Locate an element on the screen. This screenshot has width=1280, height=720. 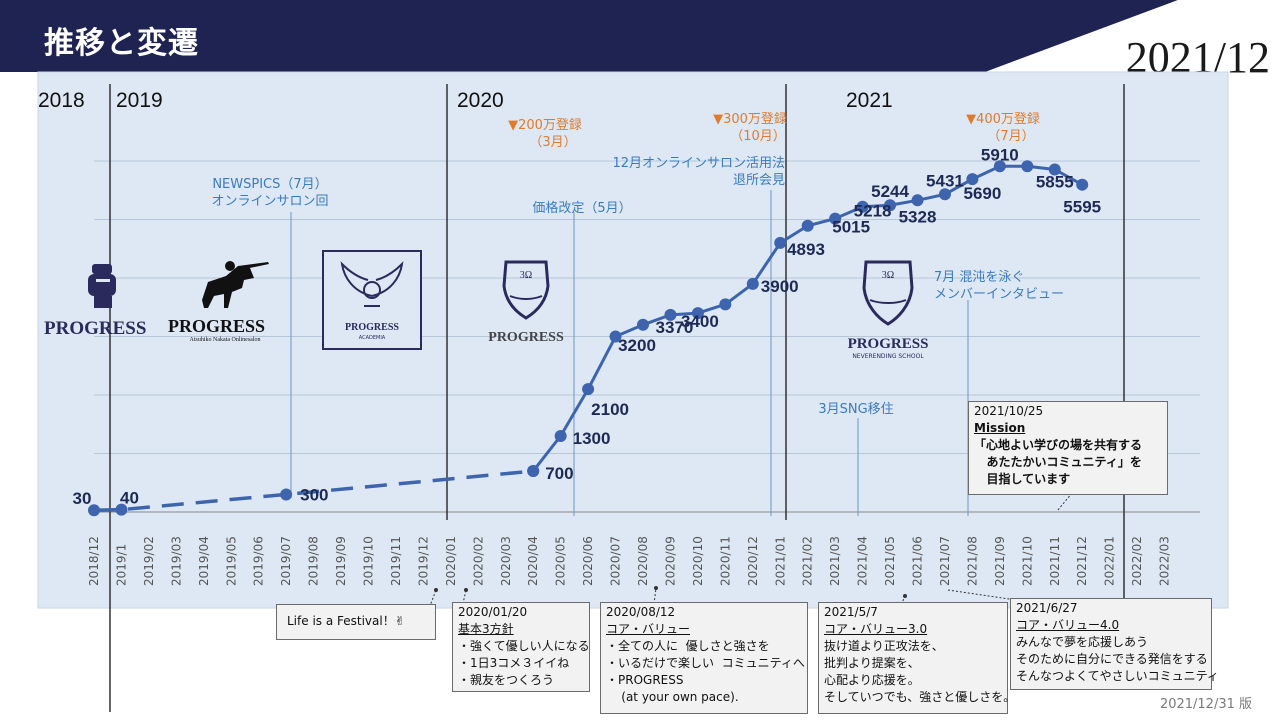
x-tick-label: 2021/04 is located at coordinates (863, 561).